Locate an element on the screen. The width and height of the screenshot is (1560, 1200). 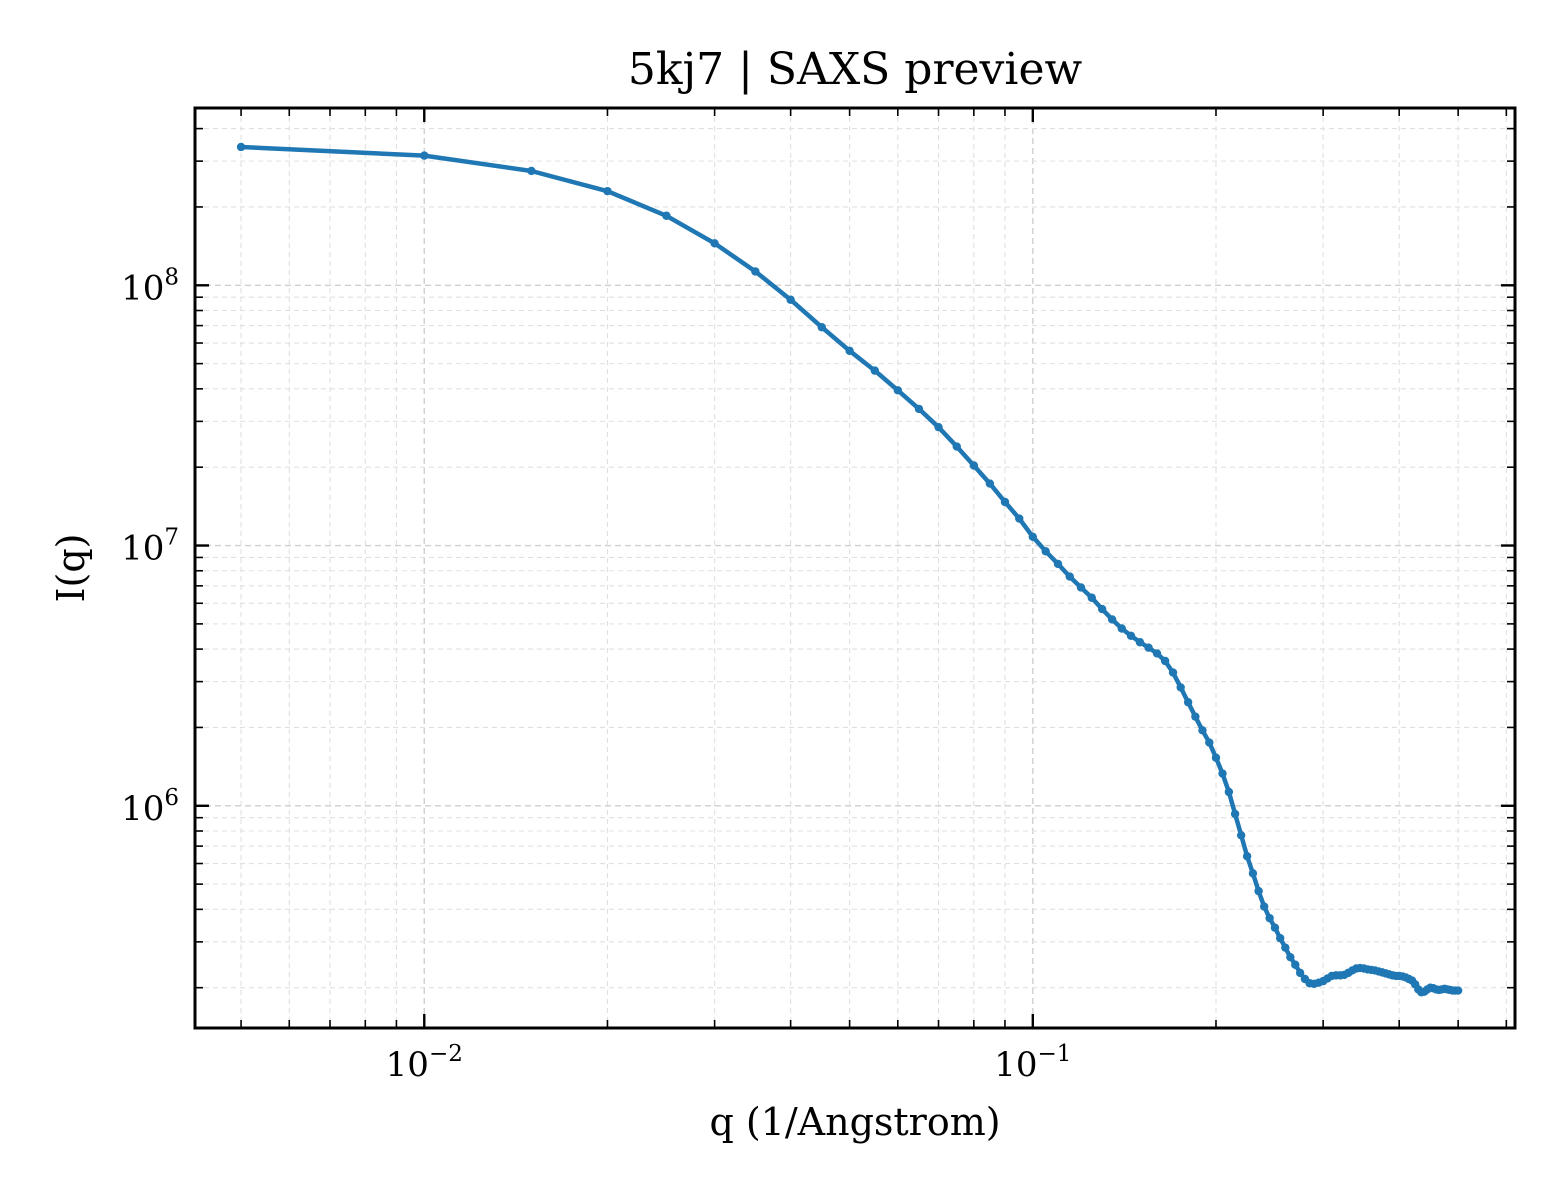
x-axis-label: q (1/Angstrom) is located at coordinates (854, 1122).